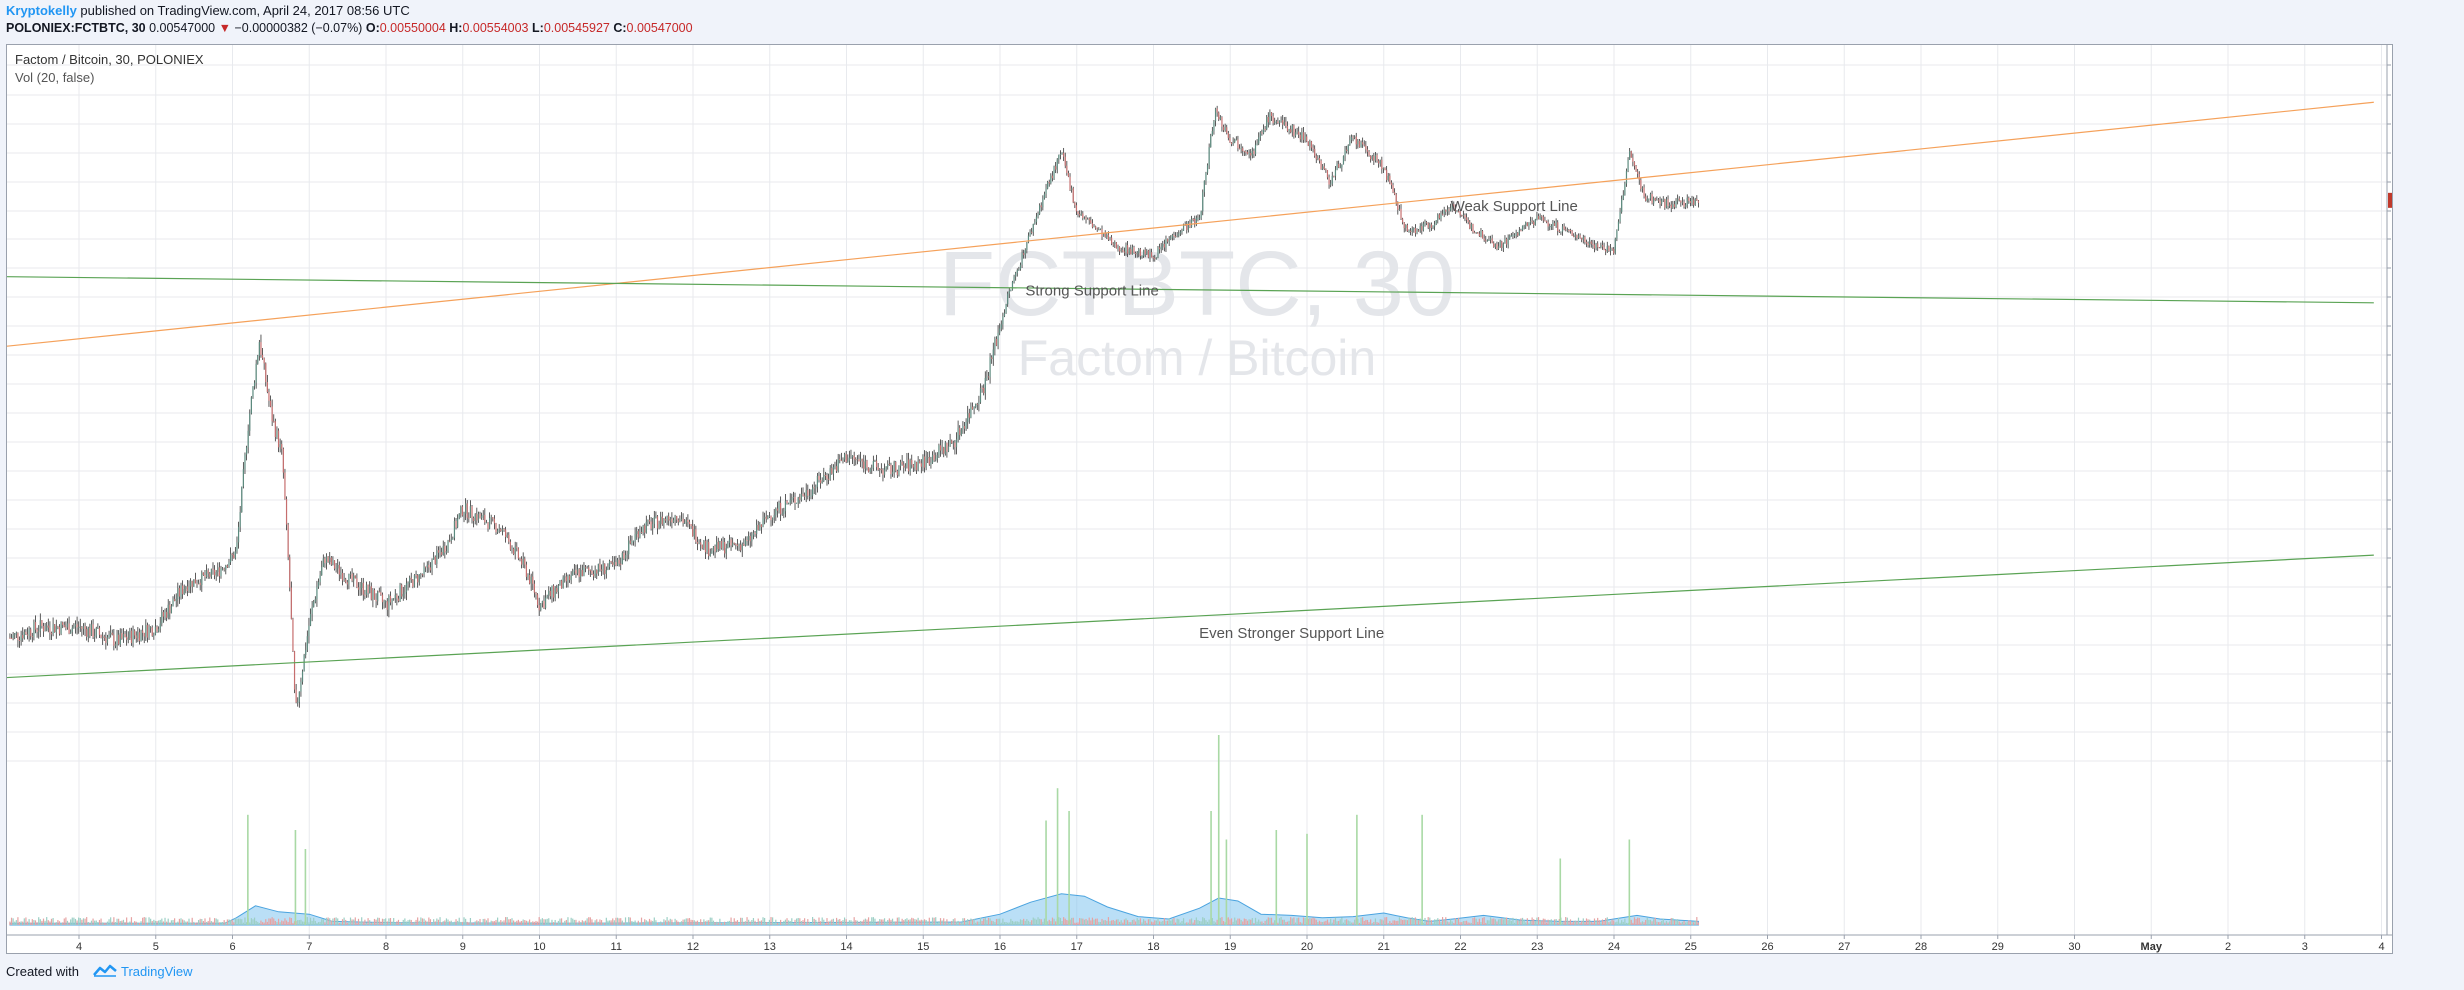 This screenshot has width=2464, height=990. I want to click on tradingview-link: TradingView, so click(156, 971).